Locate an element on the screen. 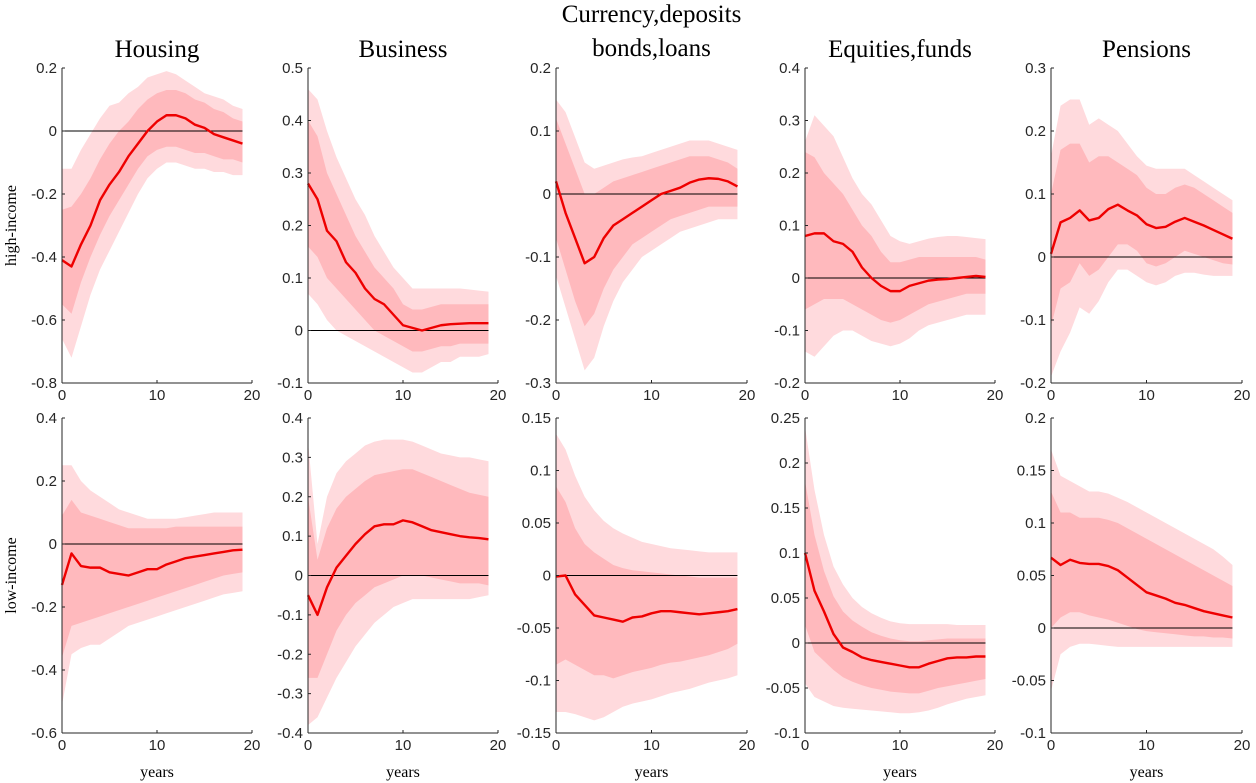  panel-high-income-housing: -0.8 -0.6 -0.4 -0.2 0 0.2 0 10 20 is located at coordinates (145, 232).